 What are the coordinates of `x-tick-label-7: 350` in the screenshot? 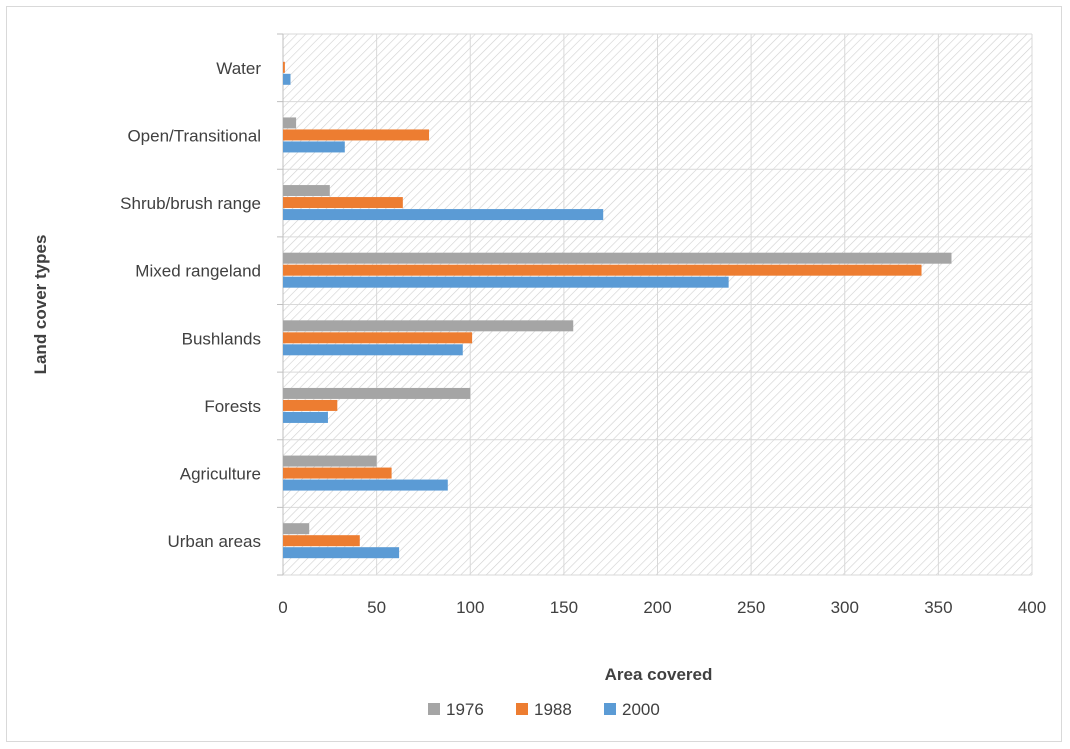 It's located at (938, 607).